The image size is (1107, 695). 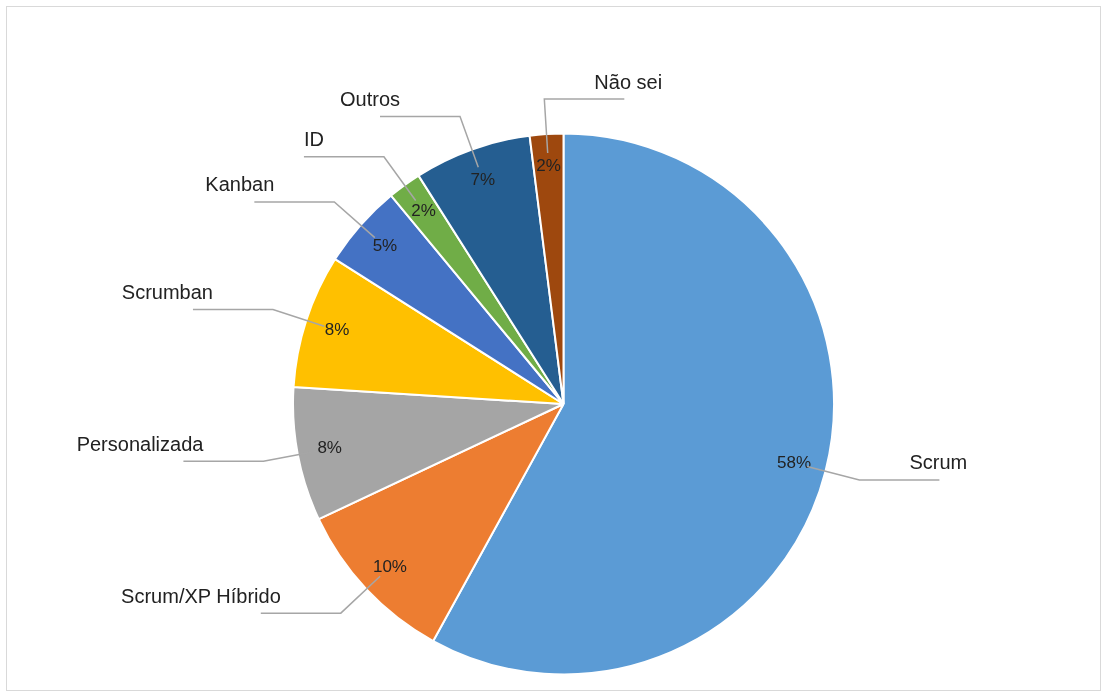 I want to click on slice-label: ID, so click(x=313, y=139).